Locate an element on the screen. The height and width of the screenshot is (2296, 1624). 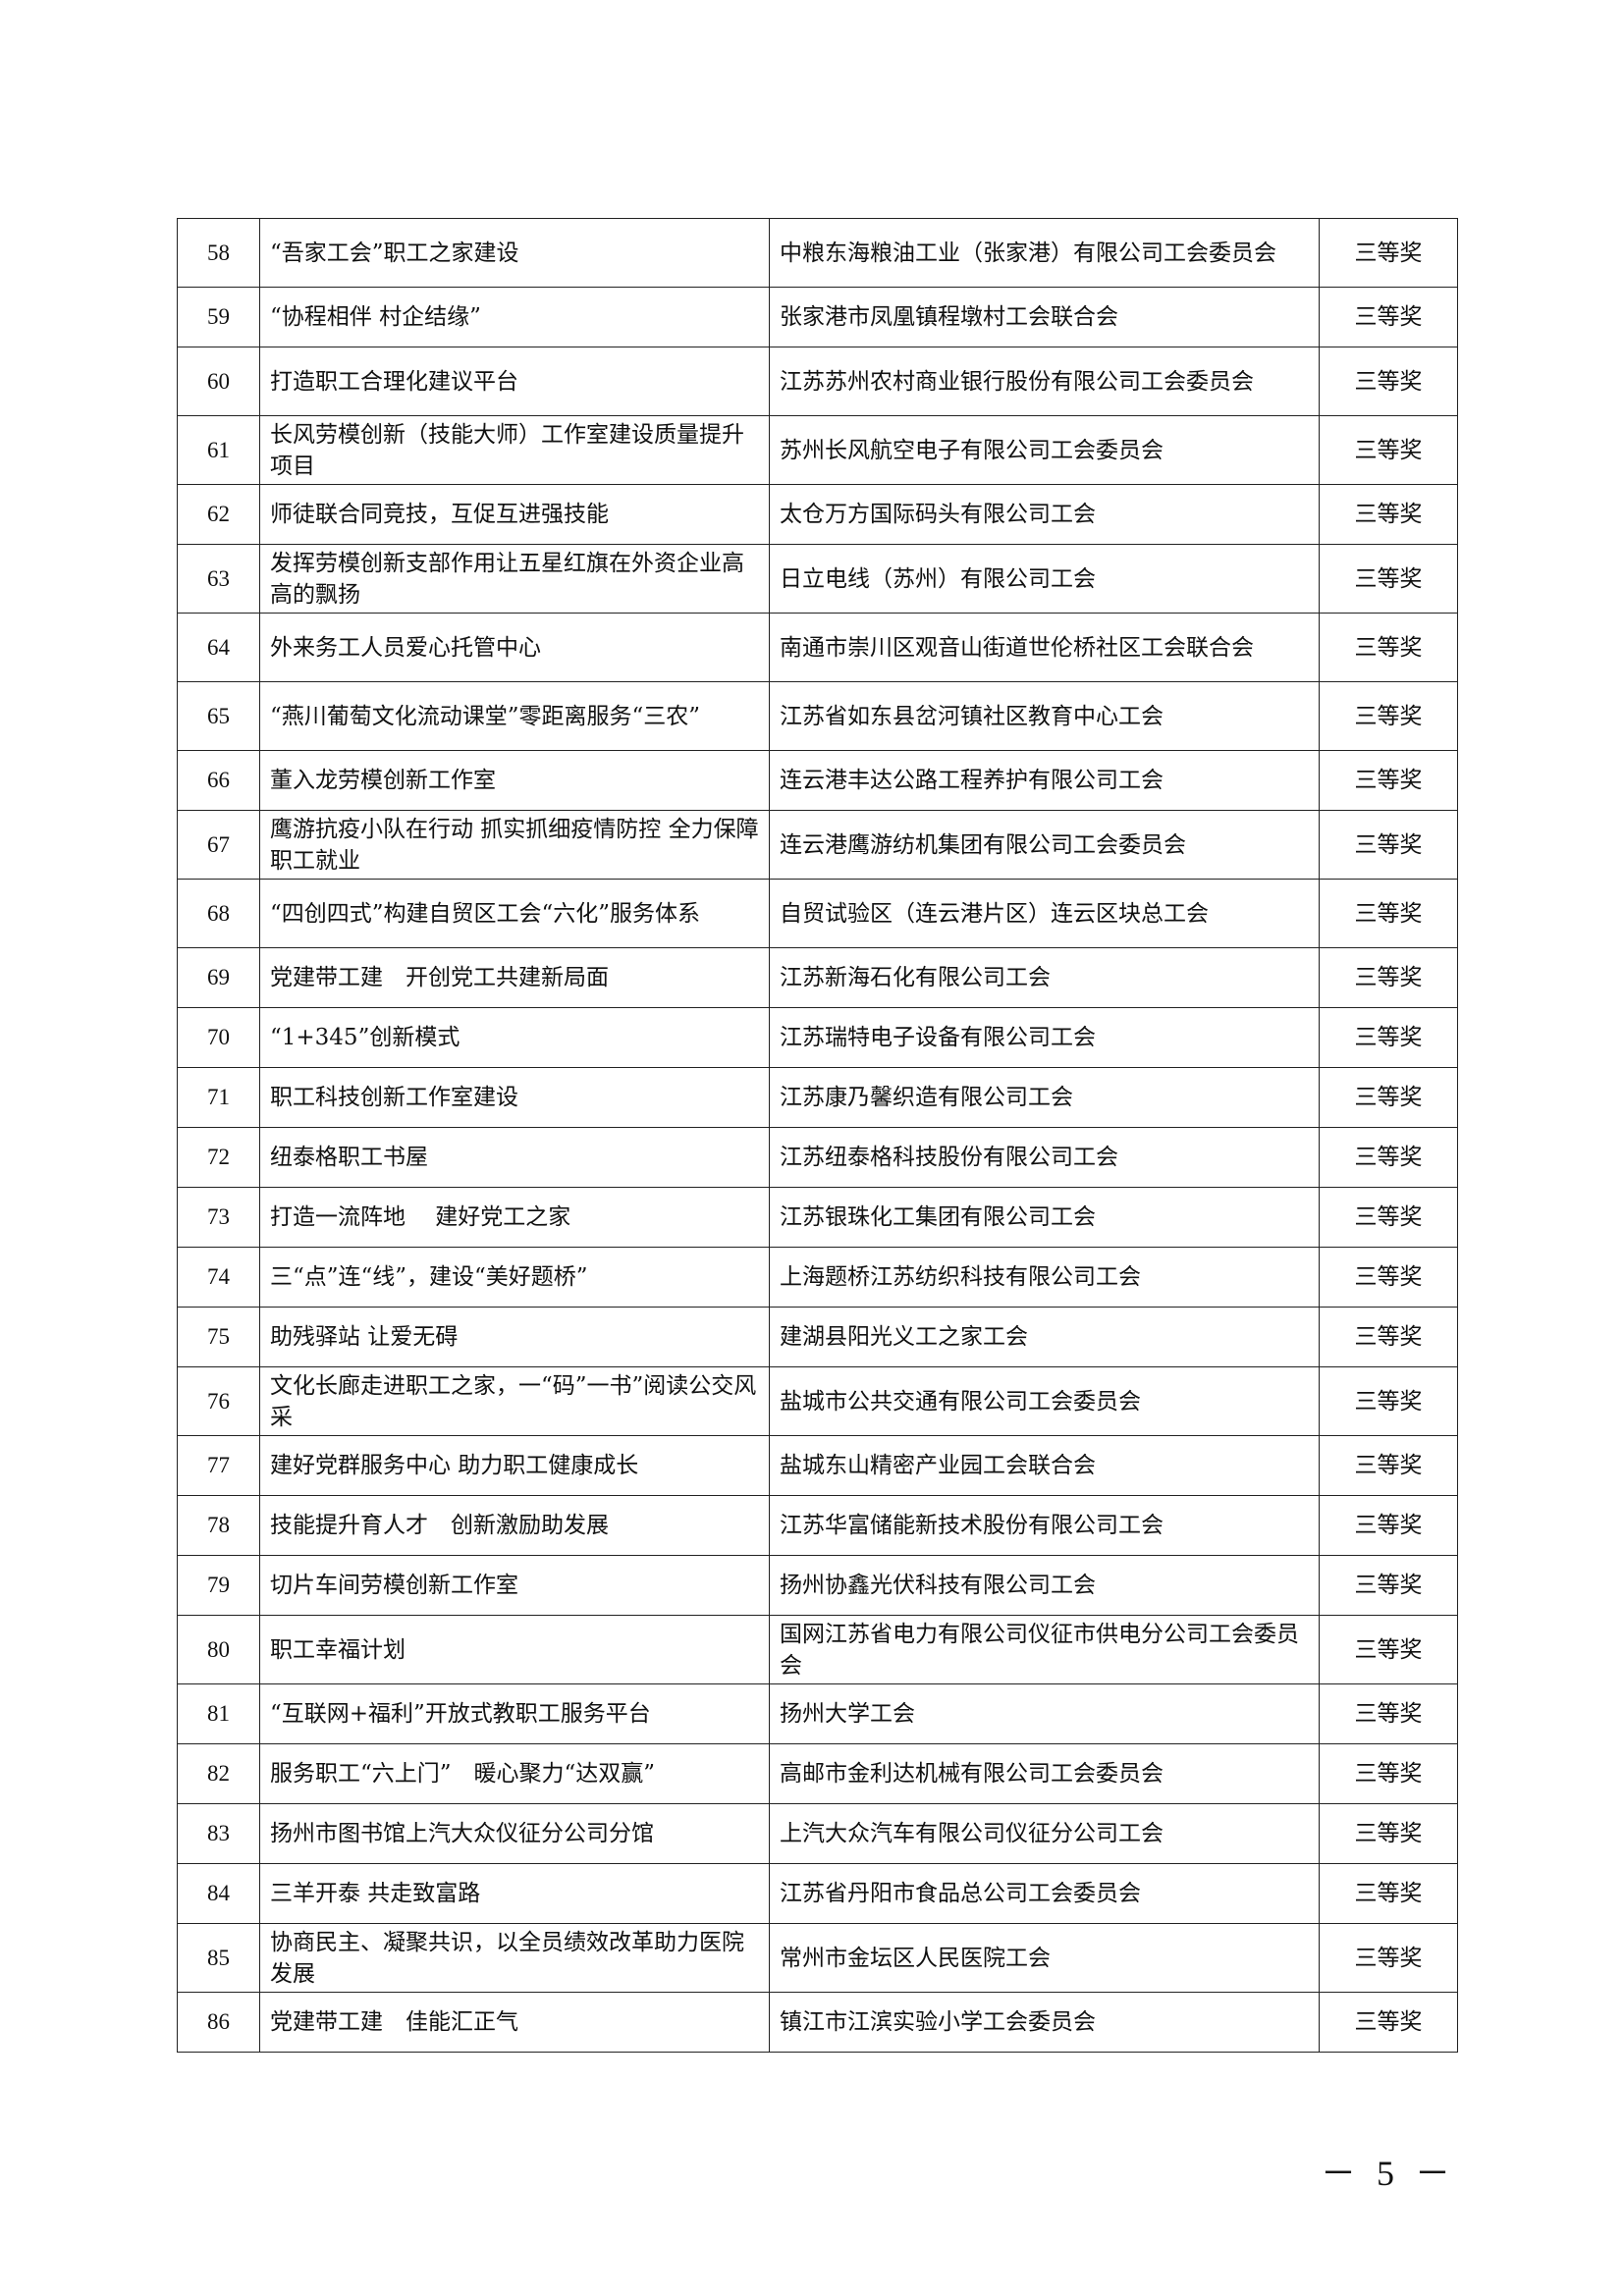
unit-name: 扬州协鑫光伏科技有限公司工会 is located at coordinates (1044, 1586).